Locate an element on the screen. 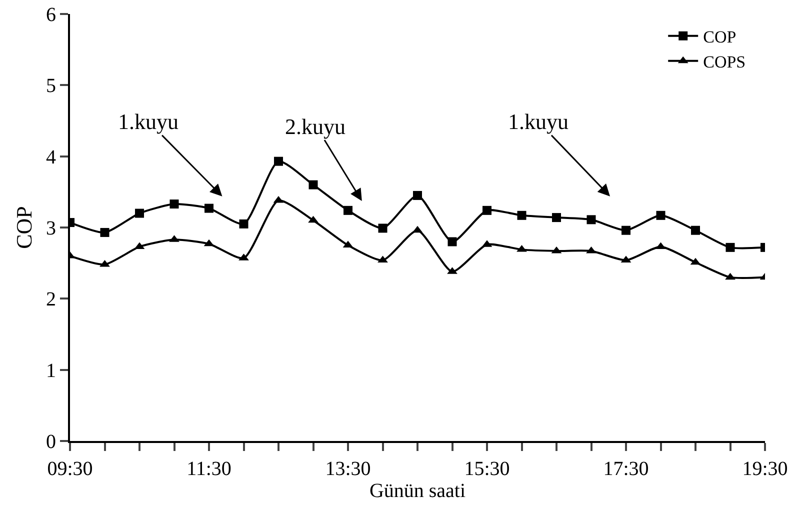 The image size is (797, 523). y-tick-label: 1 is located at coordinates (51, 371).